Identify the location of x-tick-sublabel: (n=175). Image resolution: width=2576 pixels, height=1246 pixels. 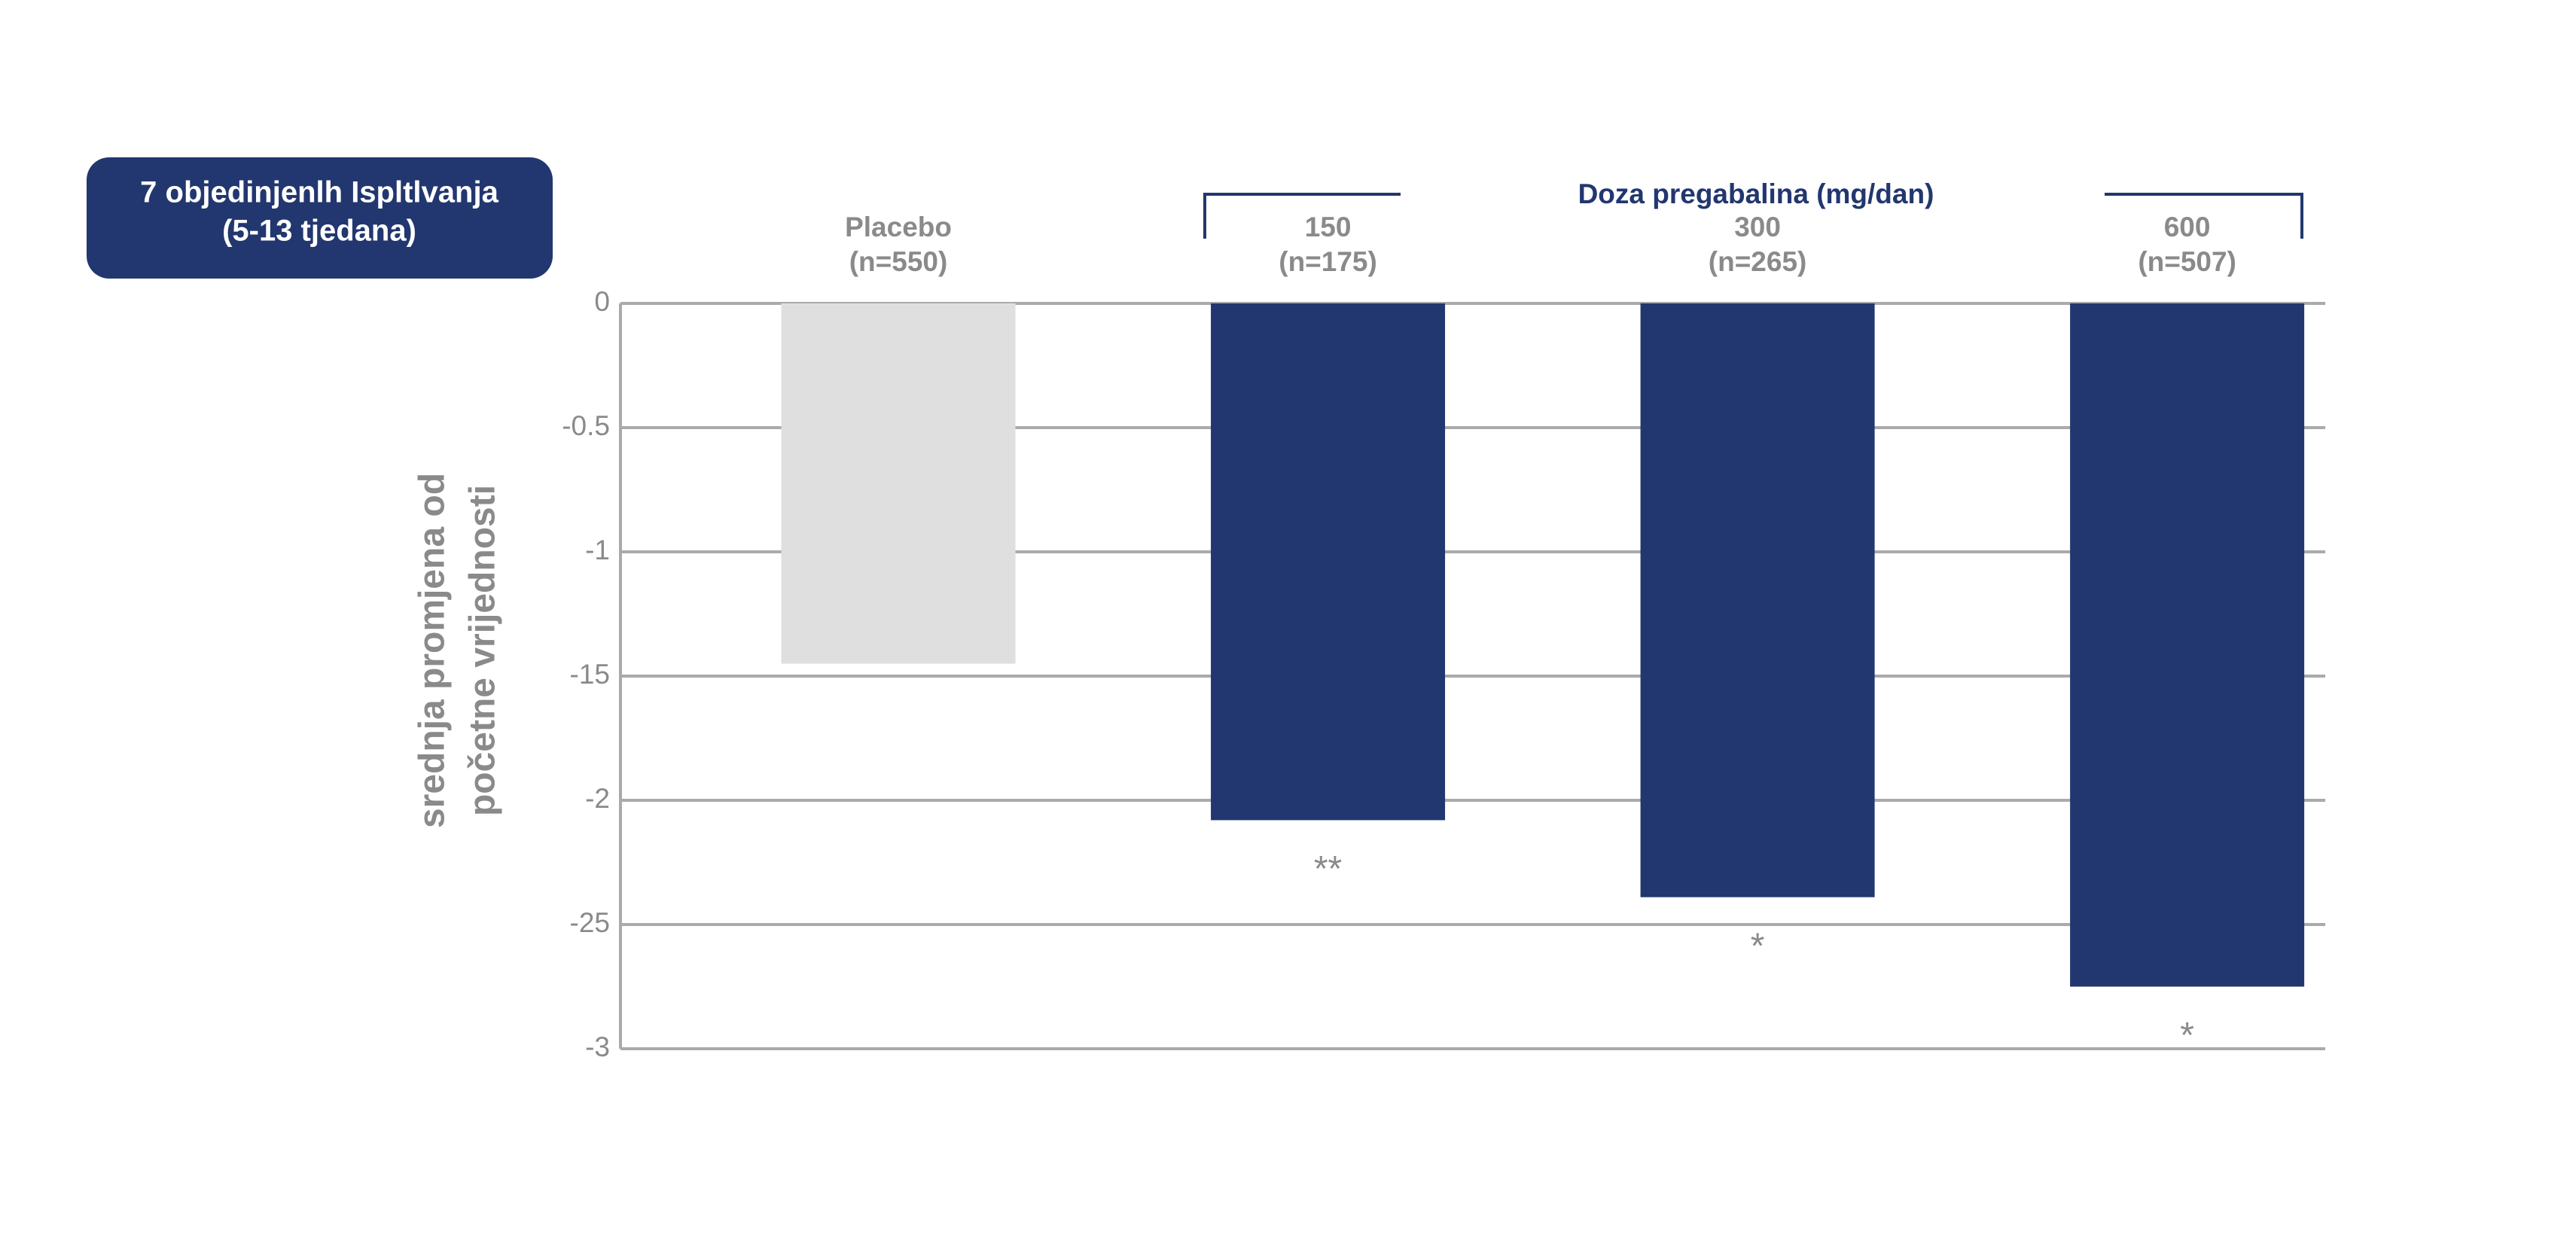
(1328, 261).